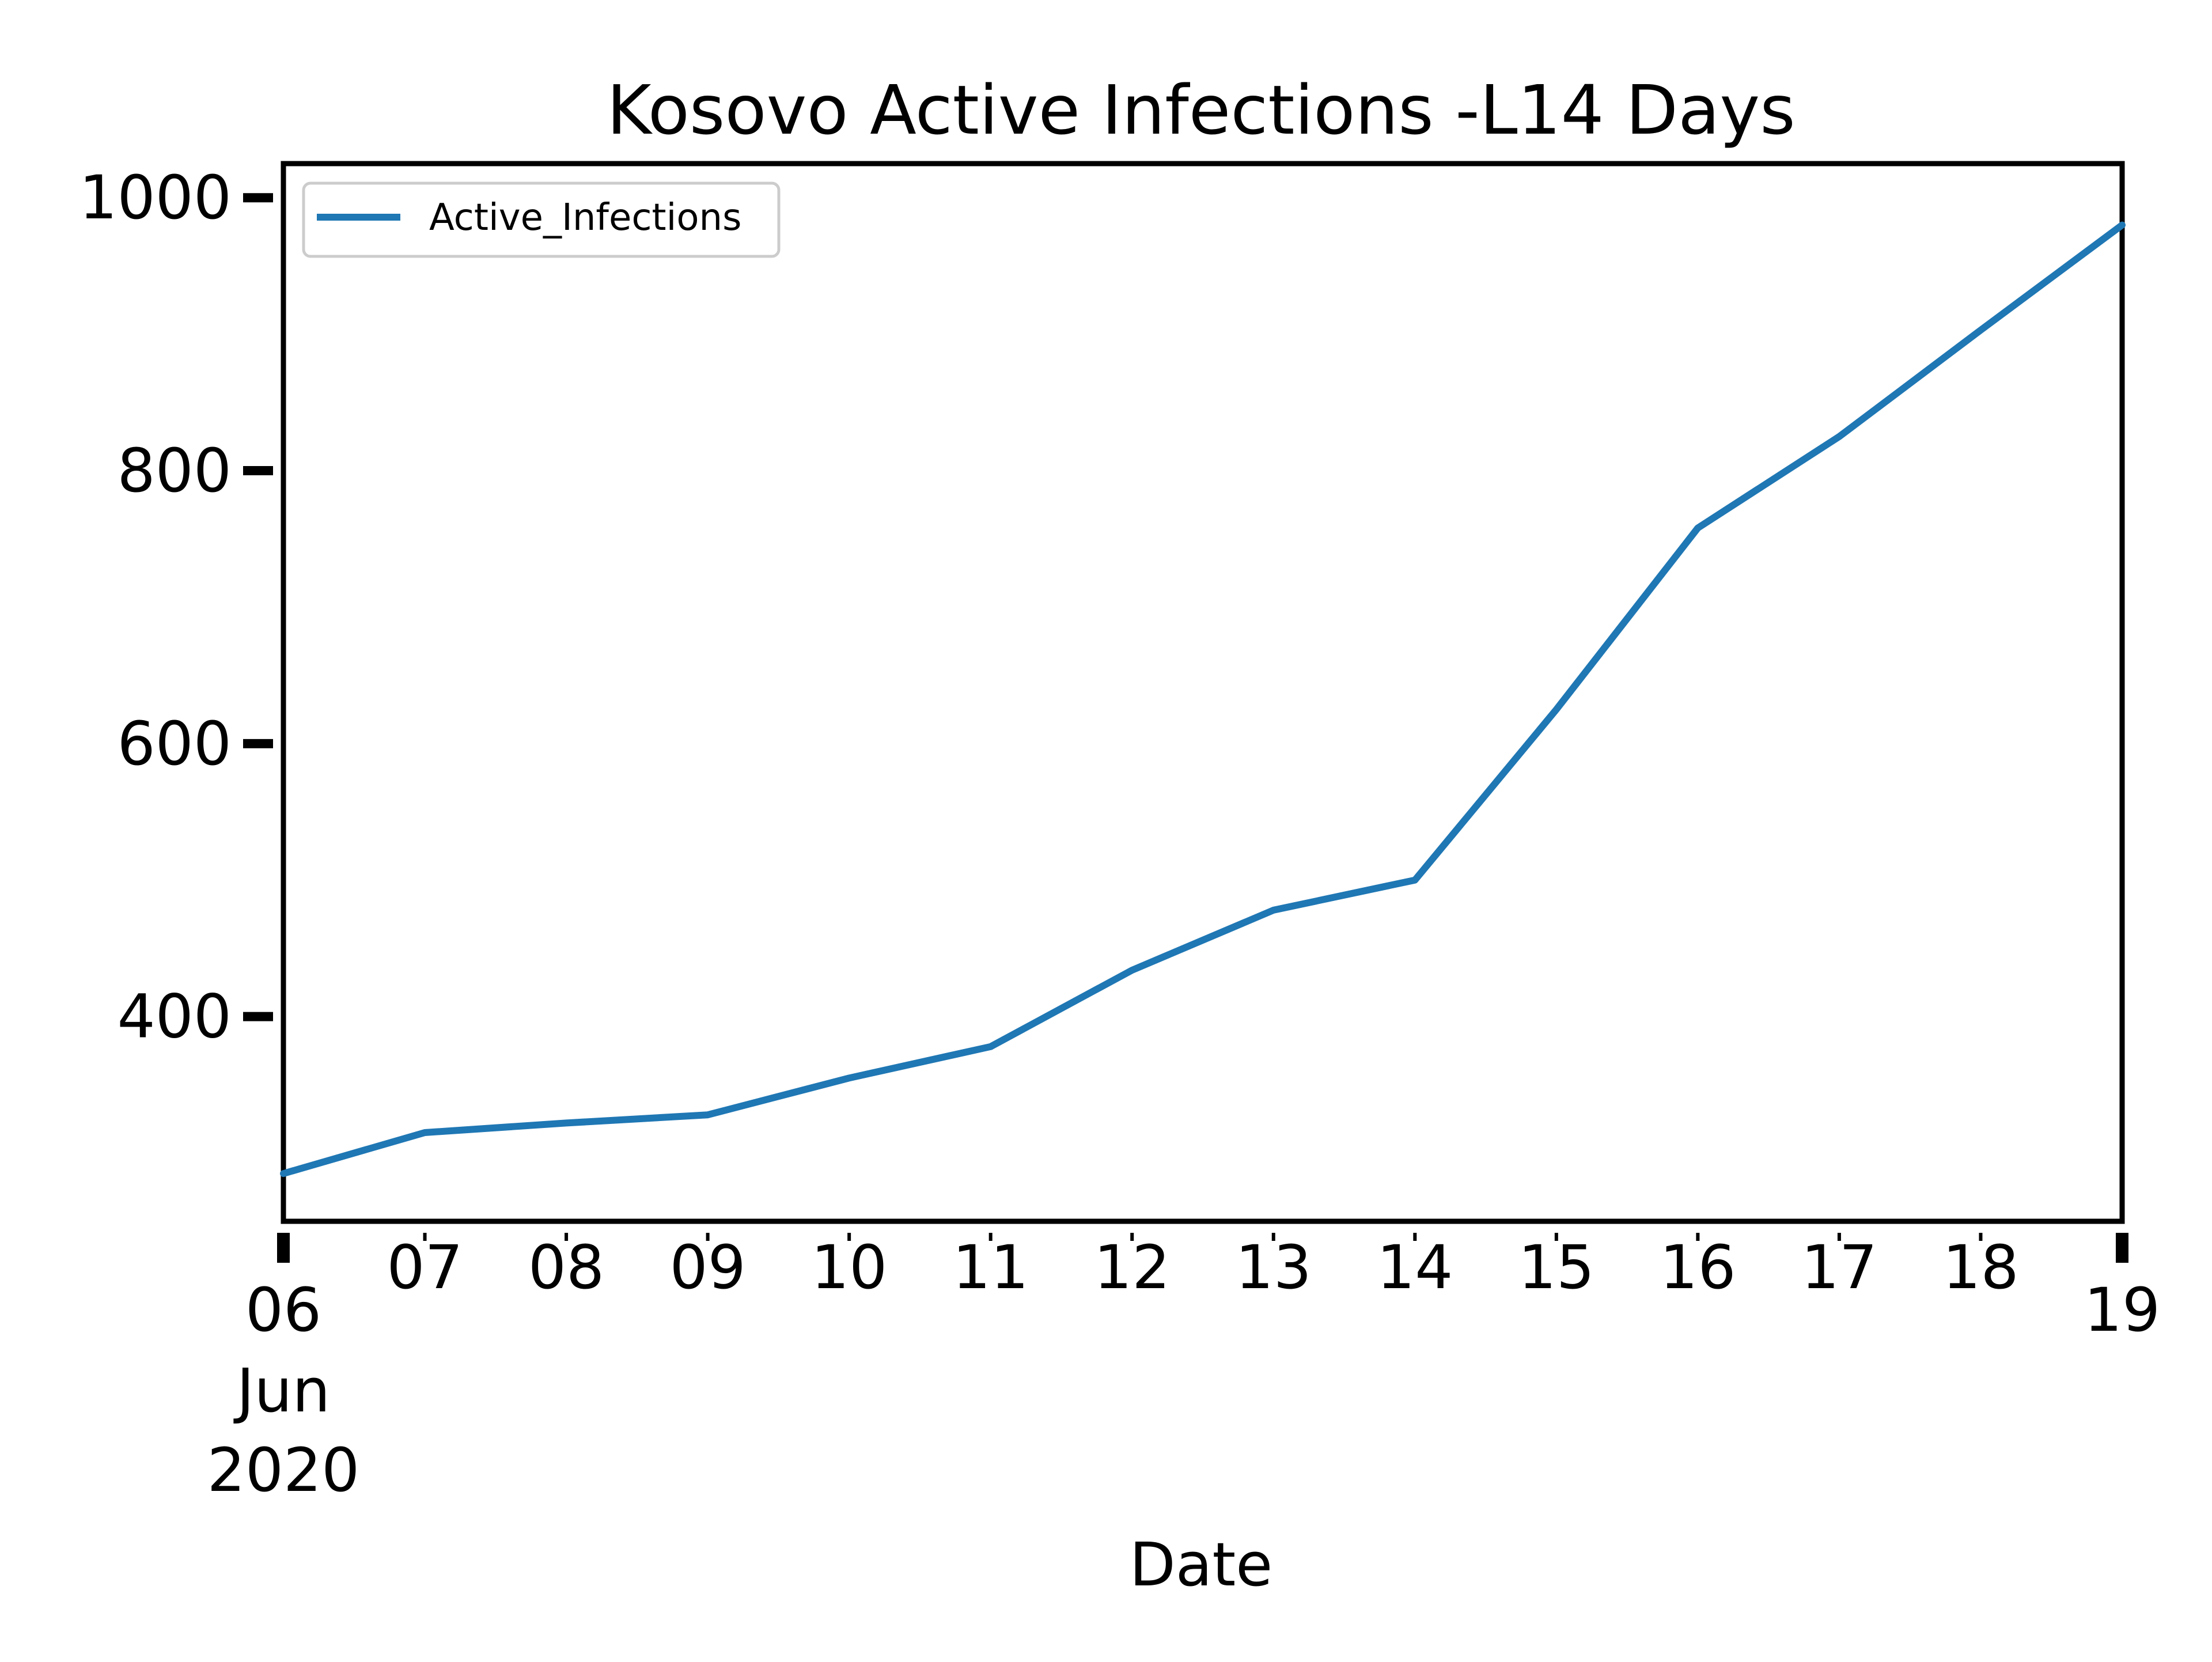 The height and width of the screenshot is (1662, 2212). Describe the element at coordinates (282, 1391) in the screenshot. I see `x-tick-sublabel: Jun` at that location.